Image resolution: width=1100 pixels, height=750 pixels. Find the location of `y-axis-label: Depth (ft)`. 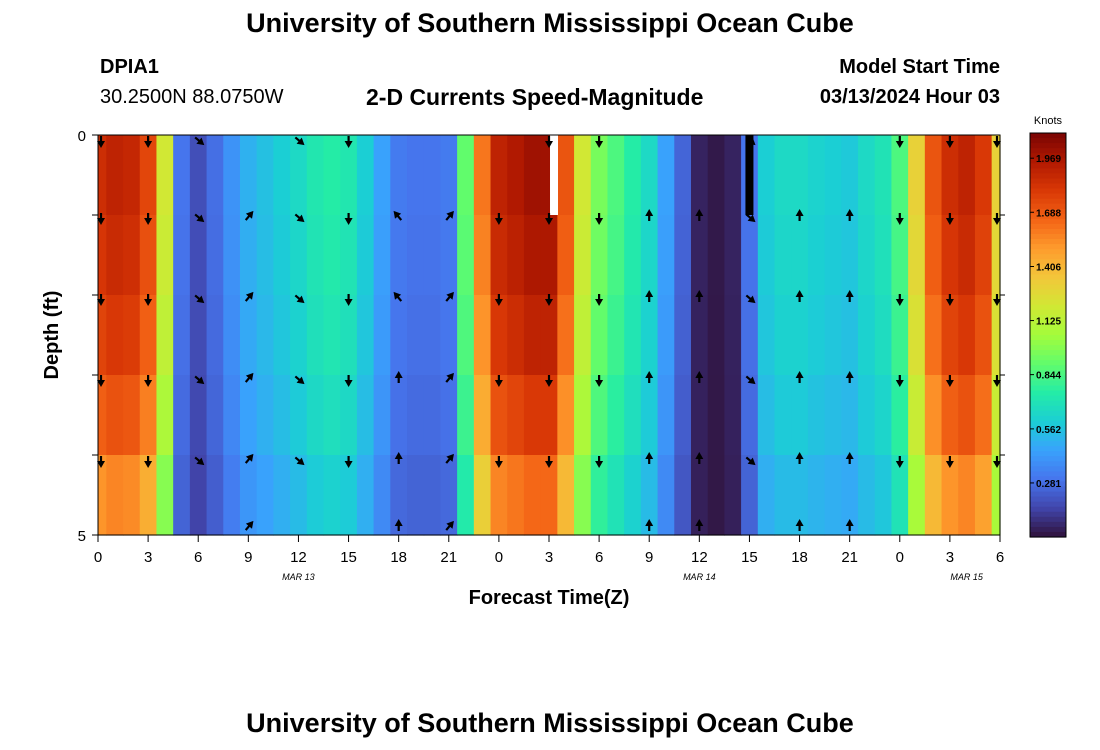

y-axis-label: Depth (ft) is located at coordinates (52, 335).